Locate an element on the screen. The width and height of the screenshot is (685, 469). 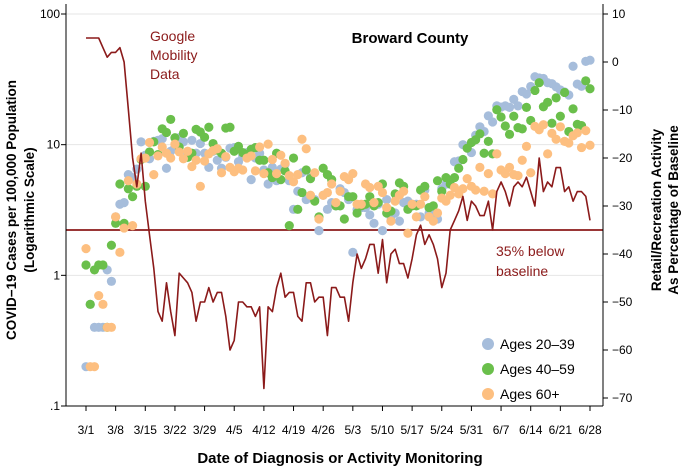
x-tick-label-7: 4/19 is located at coordinates (294, 430).